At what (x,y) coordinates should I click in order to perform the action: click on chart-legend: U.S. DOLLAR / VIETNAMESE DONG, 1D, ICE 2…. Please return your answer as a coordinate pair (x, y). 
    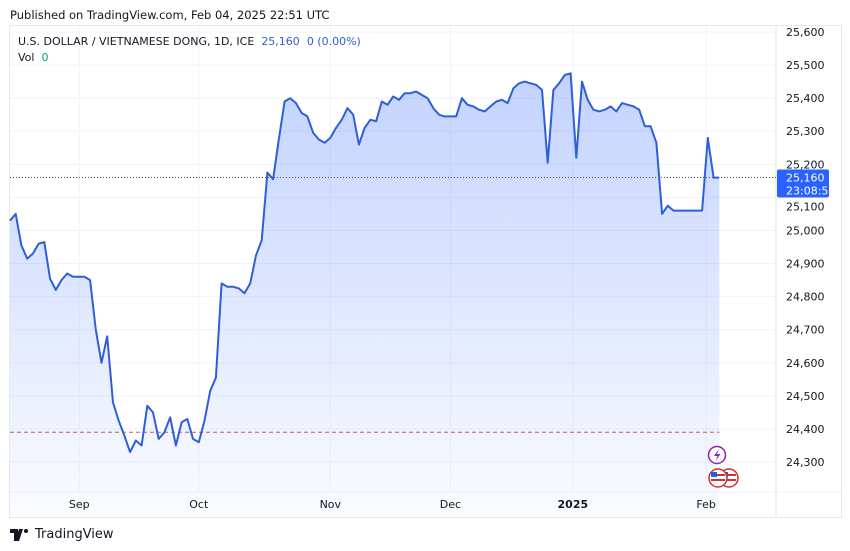
    Looking at the image, I should click on (189, 50).